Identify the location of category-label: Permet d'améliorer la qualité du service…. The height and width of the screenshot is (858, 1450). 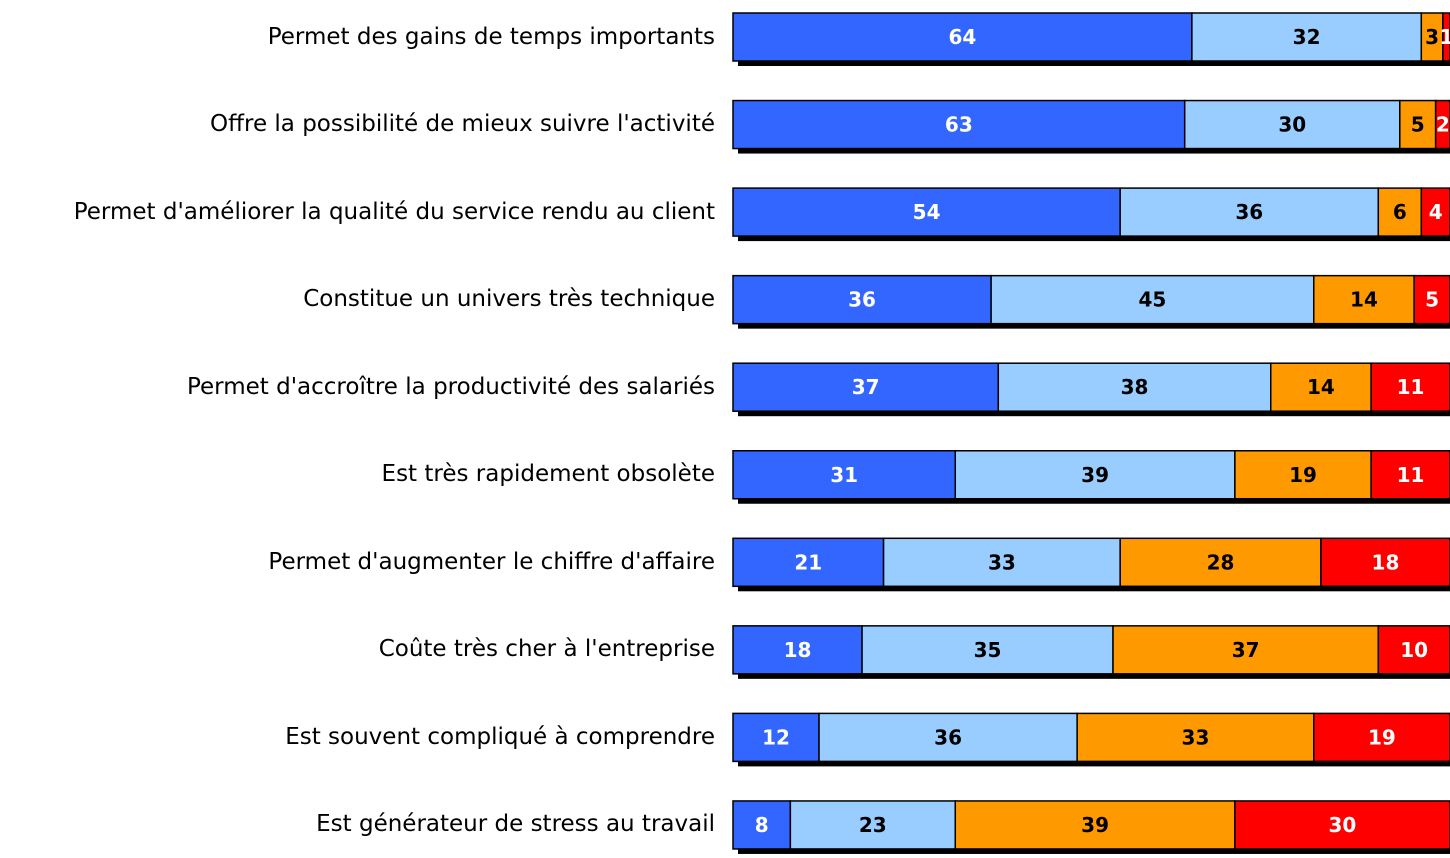
(394, 211).